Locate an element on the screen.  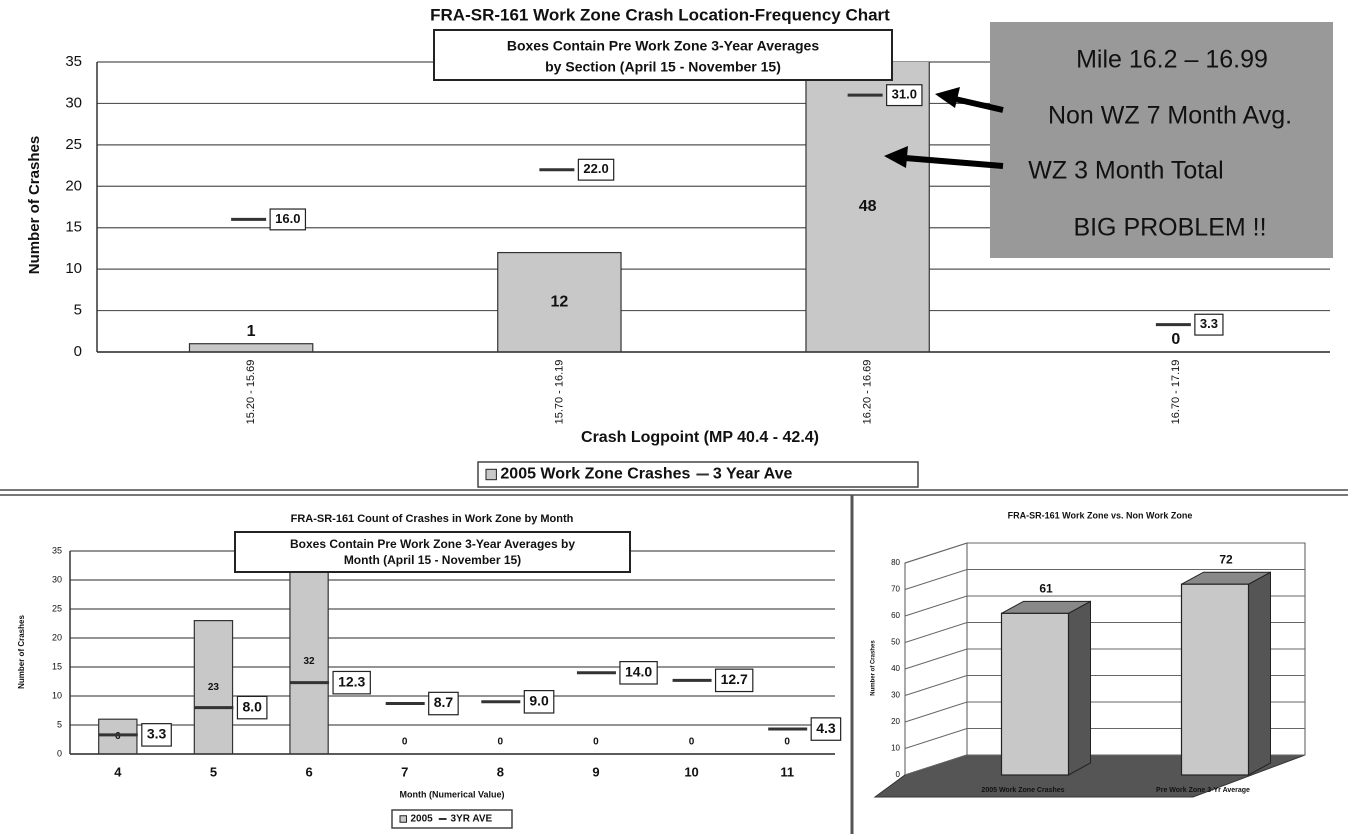
average-label: 9.0 is located at coordinates (539, 701).